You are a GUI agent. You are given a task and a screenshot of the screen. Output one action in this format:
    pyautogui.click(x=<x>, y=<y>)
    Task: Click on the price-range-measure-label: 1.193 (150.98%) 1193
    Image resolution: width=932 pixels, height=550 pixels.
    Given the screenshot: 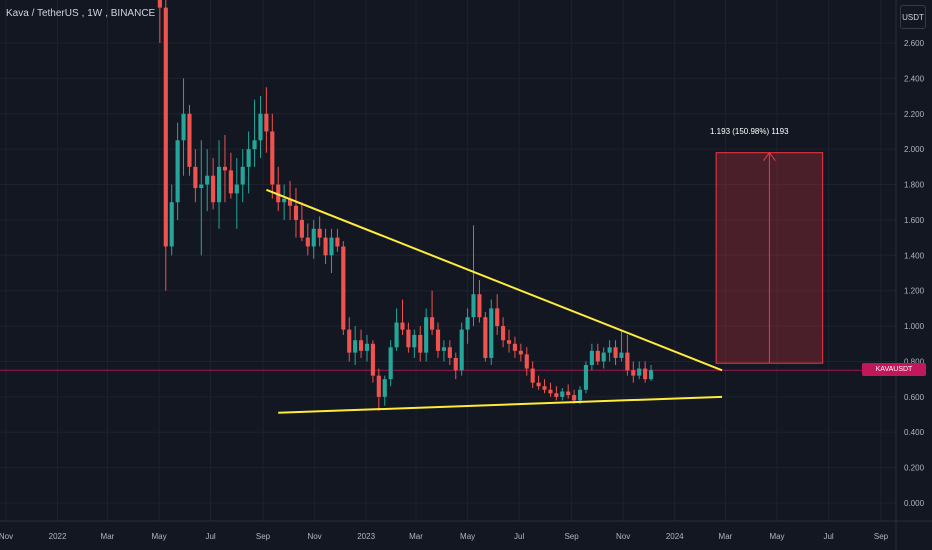 What is the action you would take?
    pyautogui.click(x=749, y=131)
    